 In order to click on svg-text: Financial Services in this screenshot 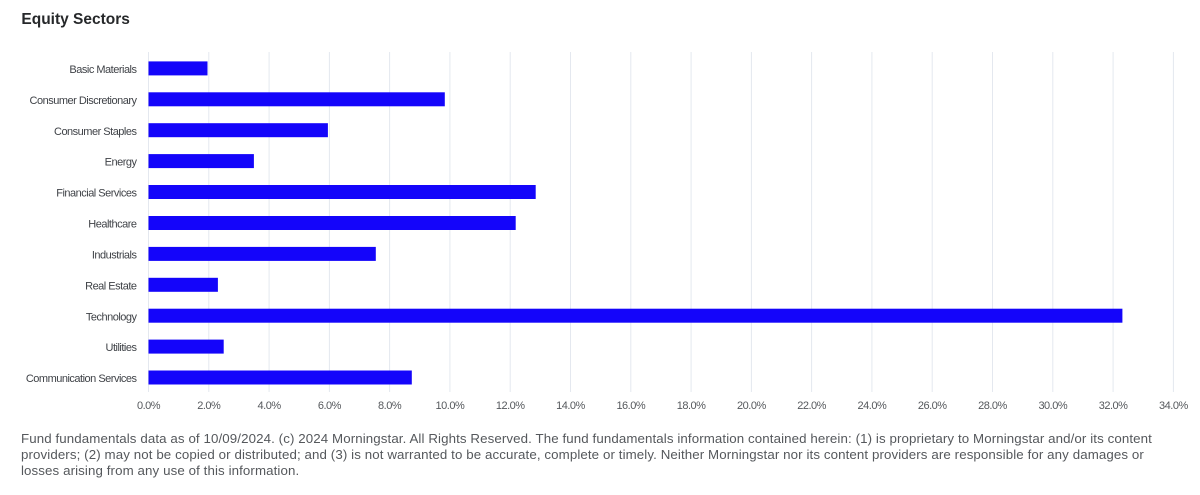, I will do `click(96, 194)`.